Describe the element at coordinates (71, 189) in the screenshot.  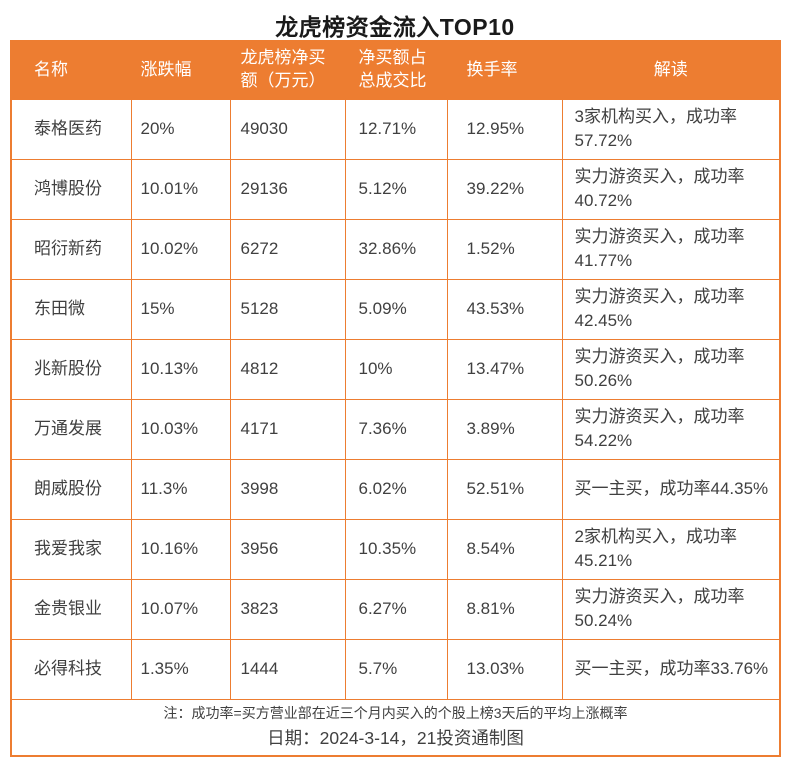
I see `cell-stock-name: 鸿博股份` at that location.